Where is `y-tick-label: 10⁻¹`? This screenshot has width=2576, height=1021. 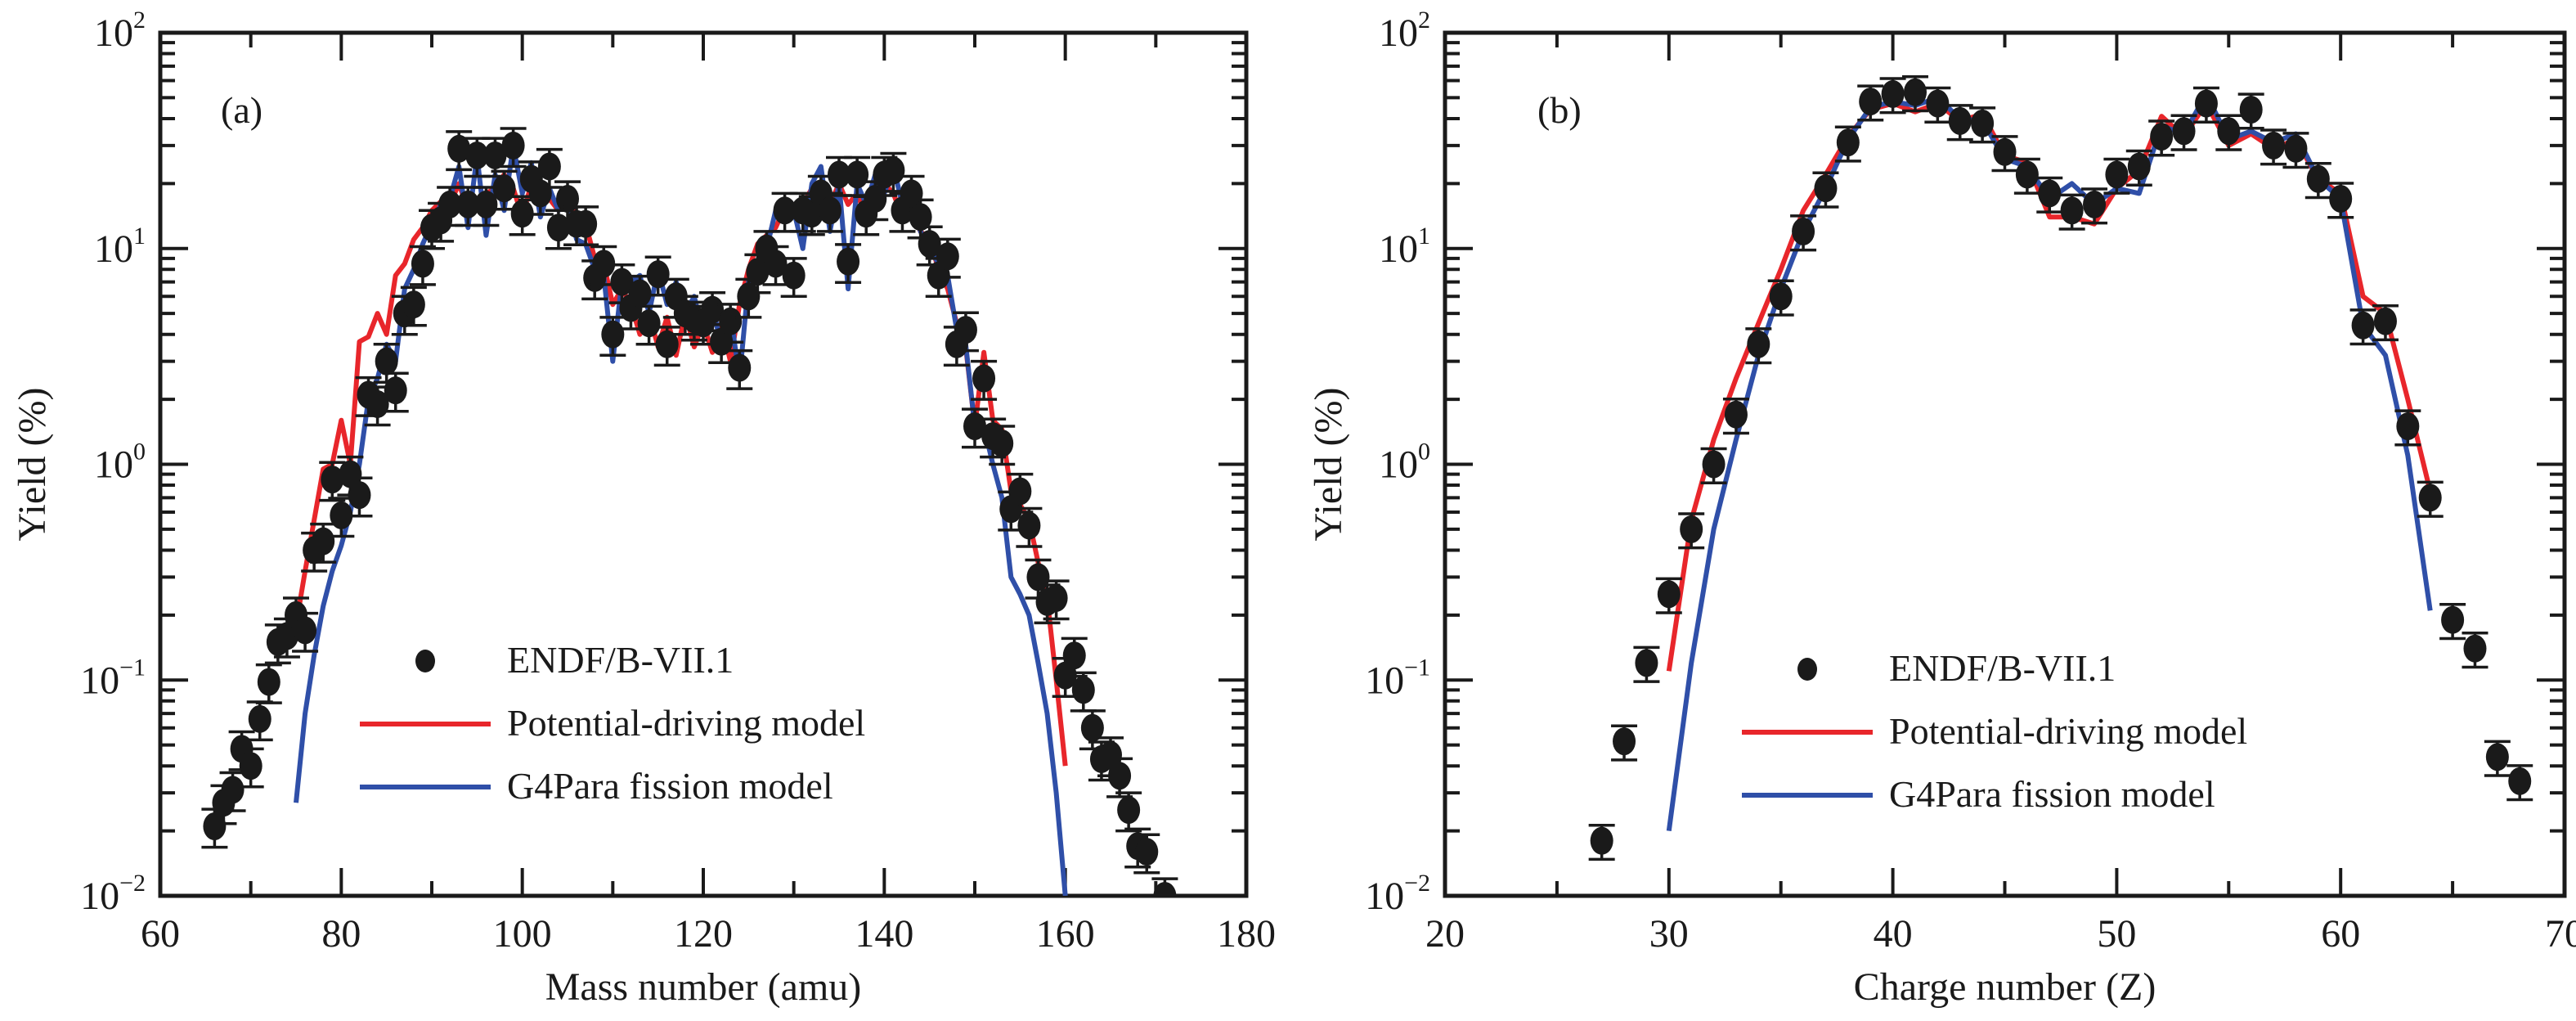 y-tick-label: 10⁻¹ is located at coordinates (113, 678).